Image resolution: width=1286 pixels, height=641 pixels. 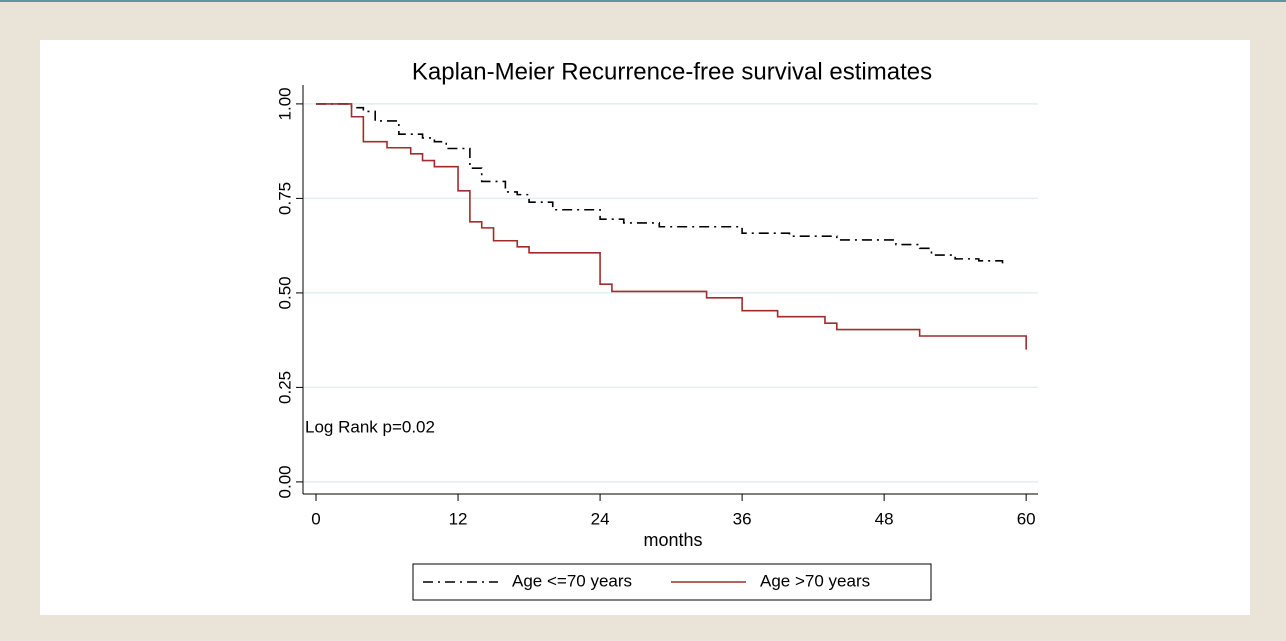 I want to click on annotation: Log Rank p=0.02, so click(x=370, y=426).